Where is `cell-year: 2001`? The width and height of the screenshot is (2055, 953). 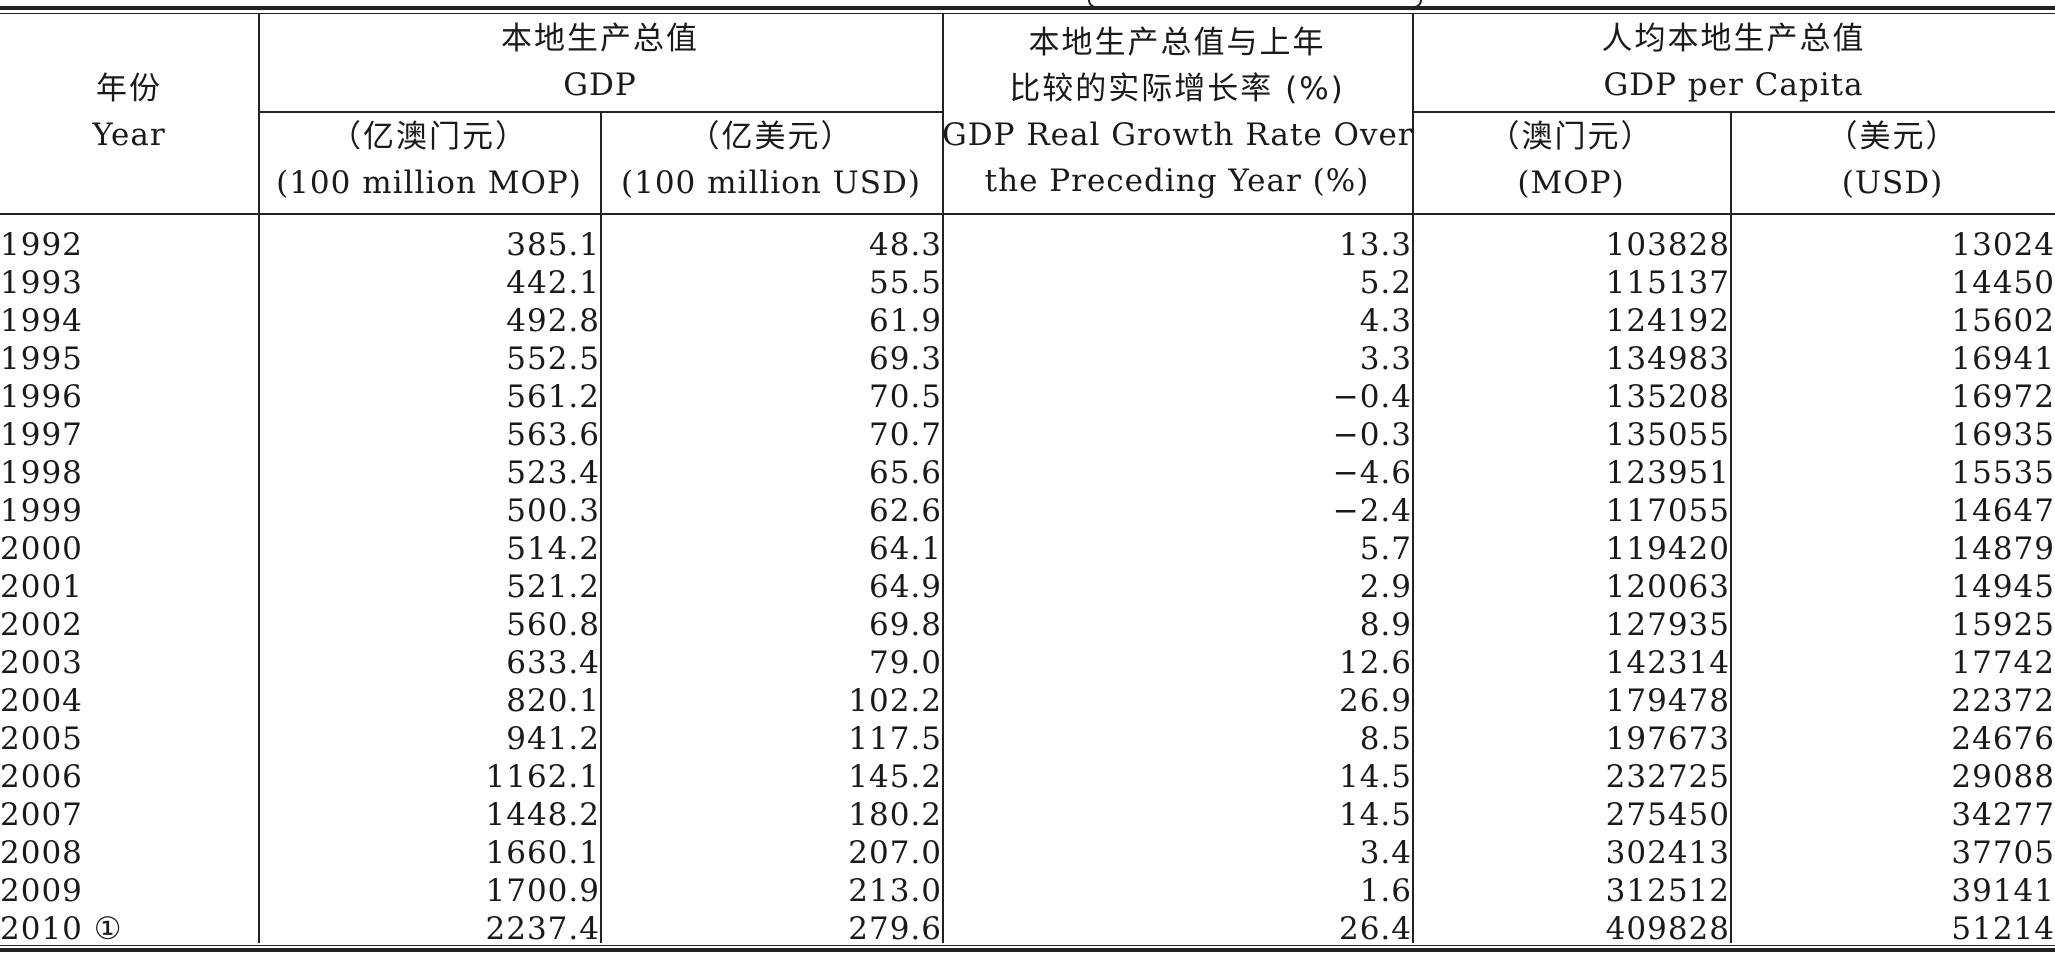 cell-year: 2001 is located at coordinates (41, 587).